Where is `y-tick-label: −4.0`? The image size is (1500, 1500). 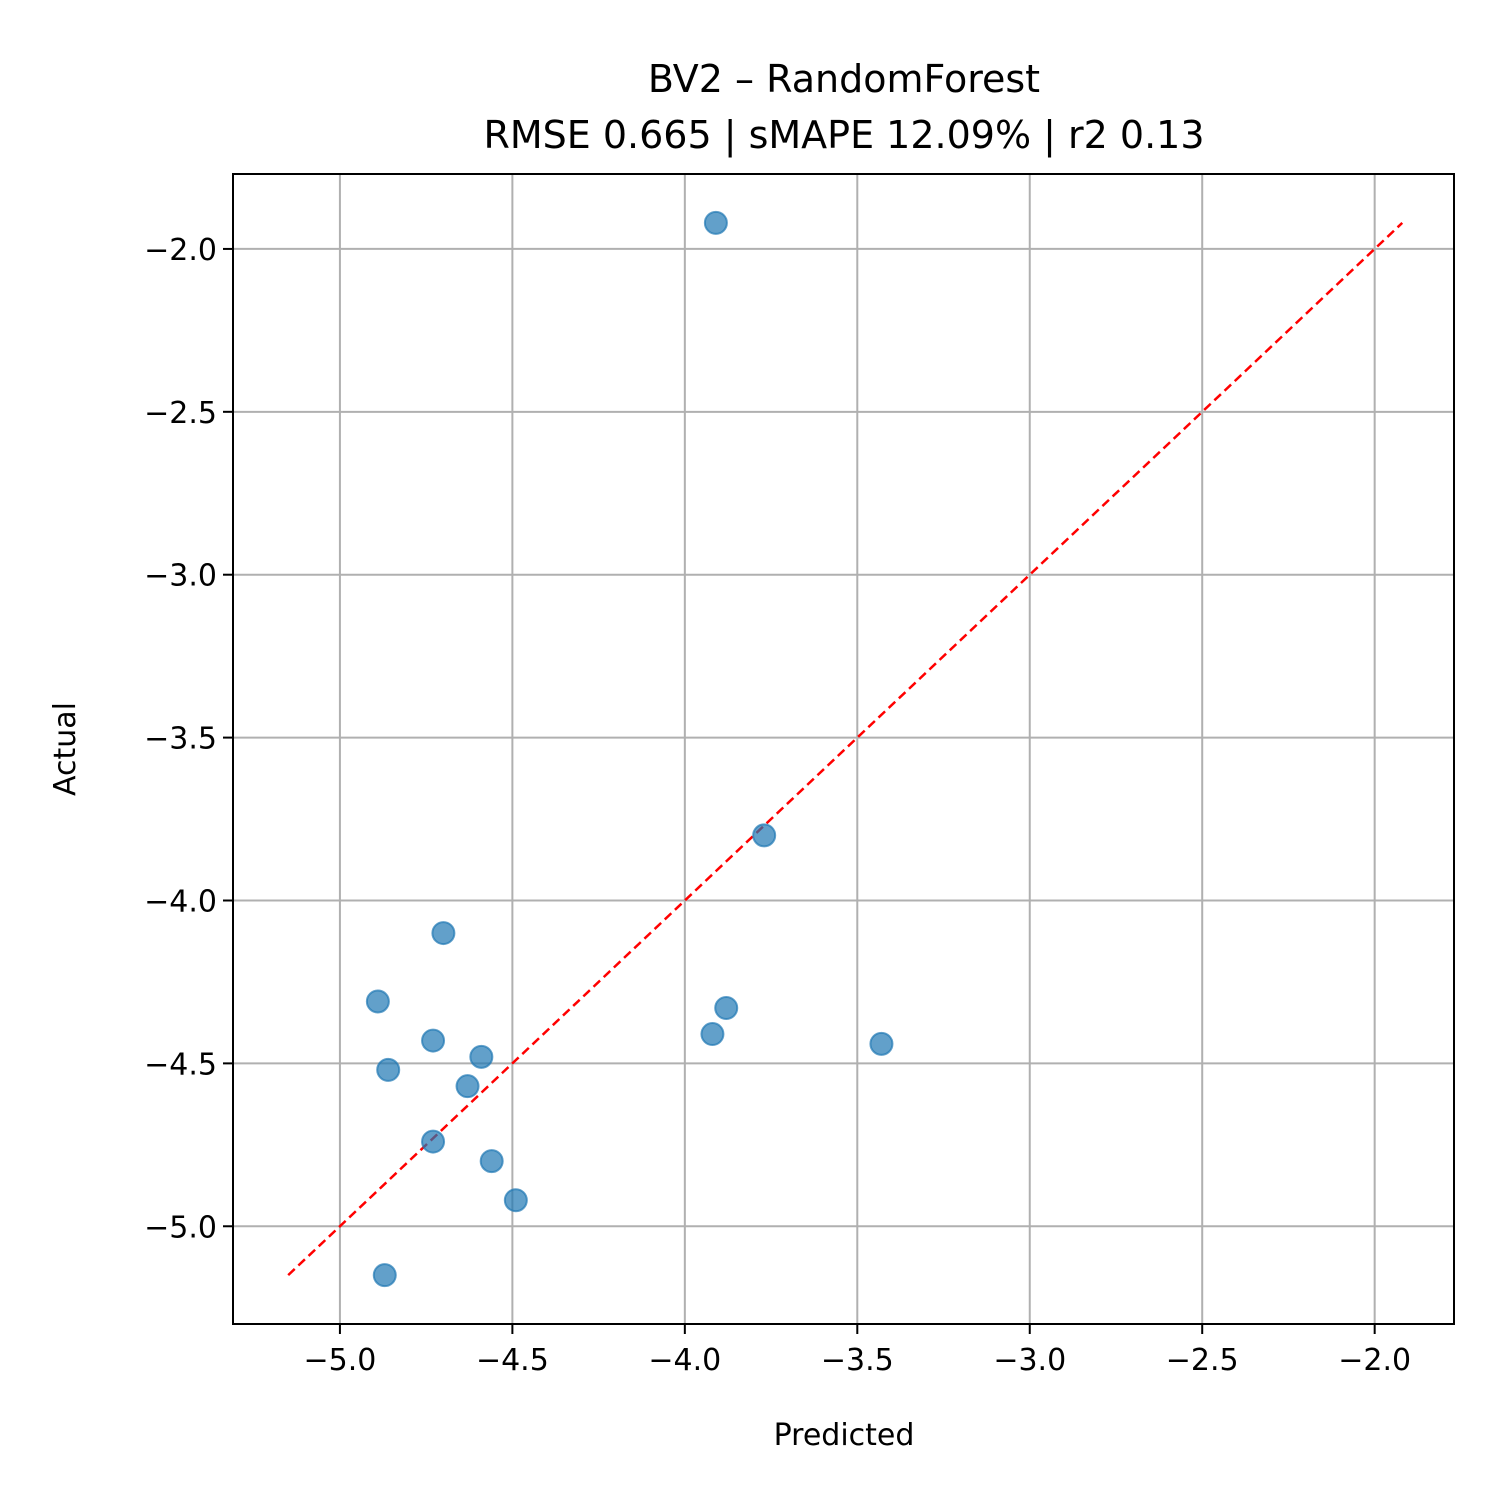 y-tick-label: −4.0 is located at coordinates (180, 901).